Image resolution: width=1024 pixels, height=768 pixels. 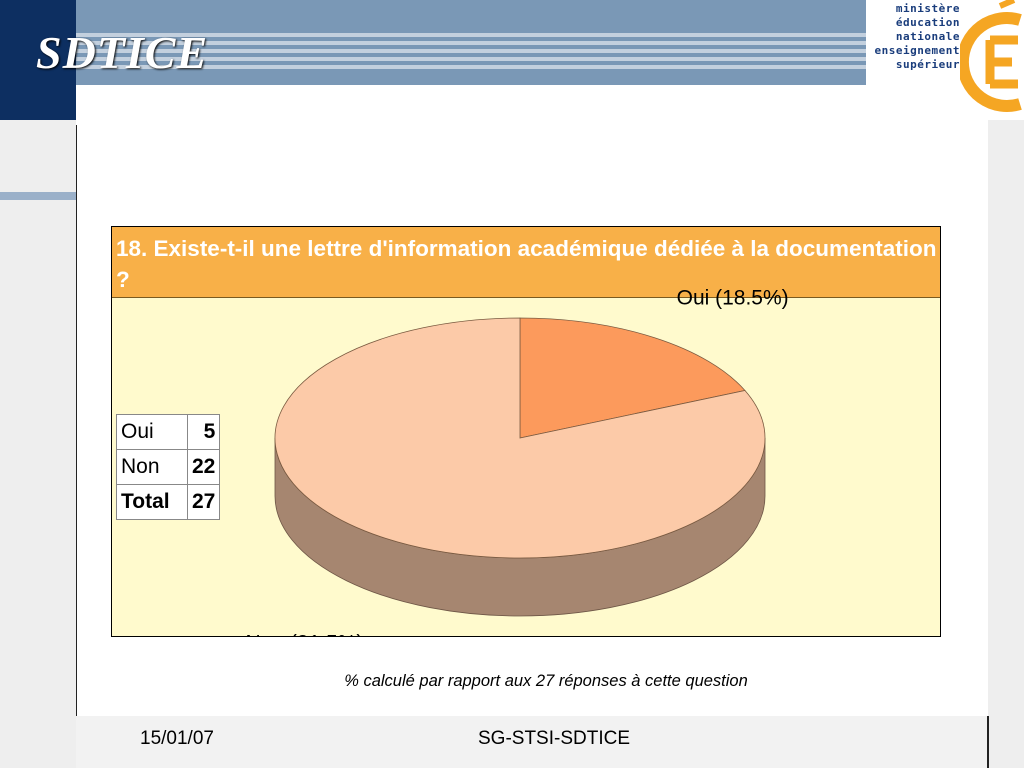 I want to click on table-total-row: Total 27, so click(x=168, y=502).